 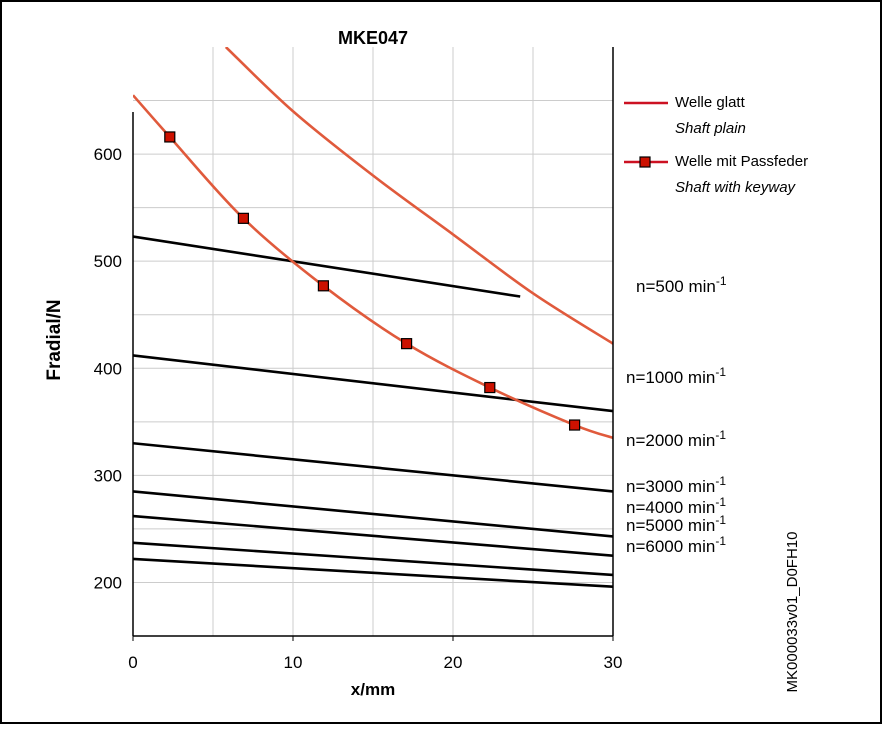 What do you see at coordinates (108, 368) in the screenshot?
I see `y-tick-label: 400` at bounding box center [108, 368].